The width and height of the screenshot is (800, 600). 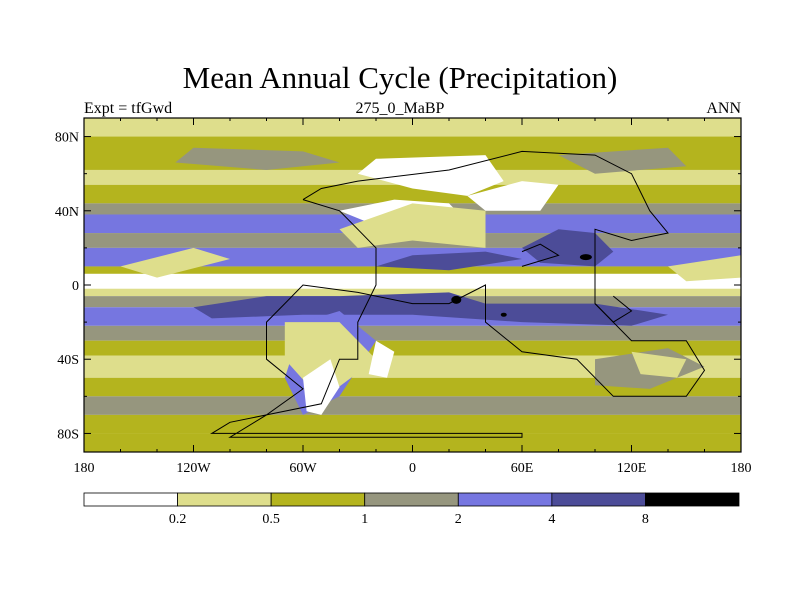 I want to click on x-tick-label: 120W, so click(x=193, y=468).